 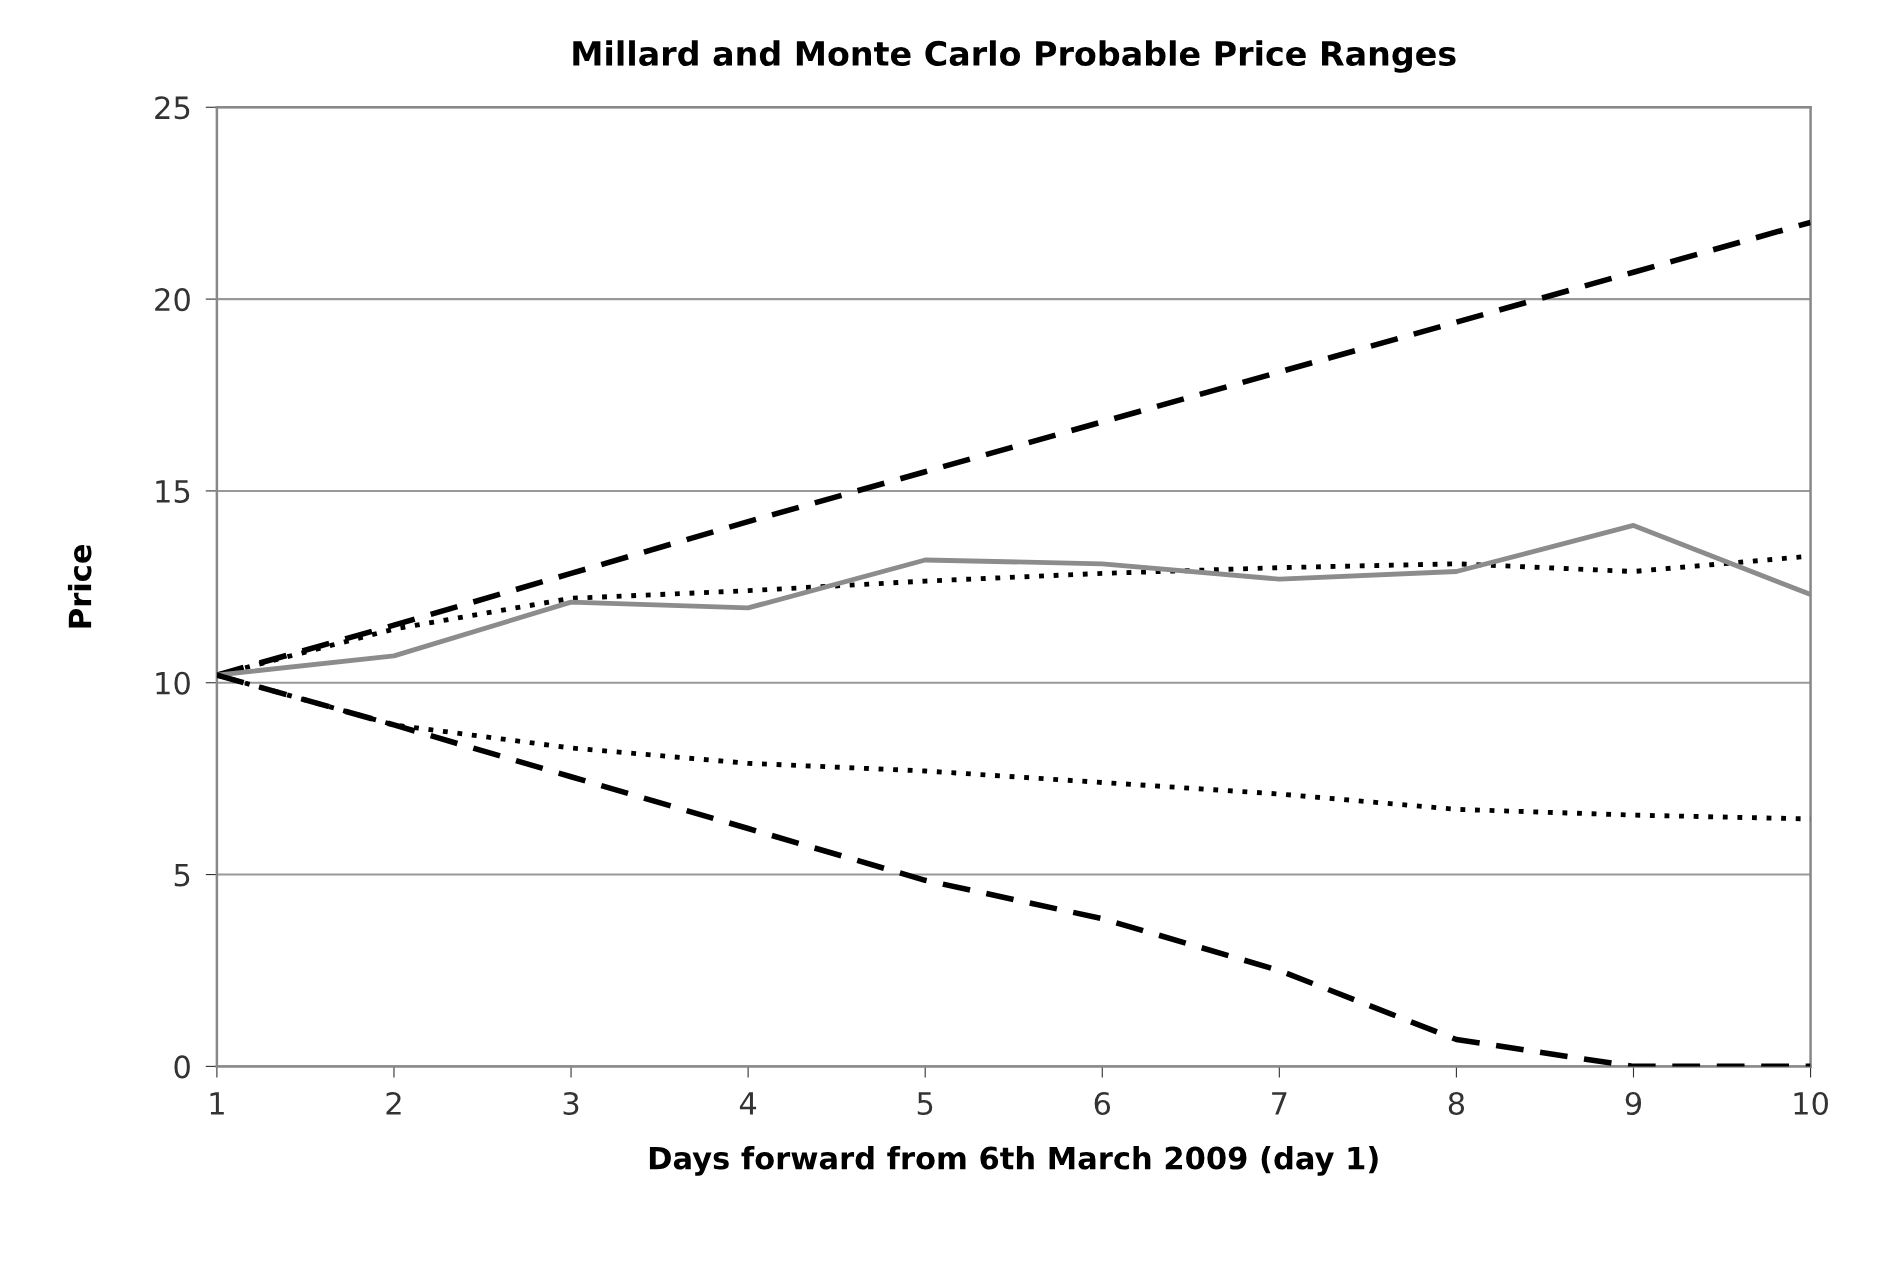 What do you see at coordinates (1633, 1103) in the screenshot?
I see `x-tick-label: 9` at bounding box center [1633, 1103].